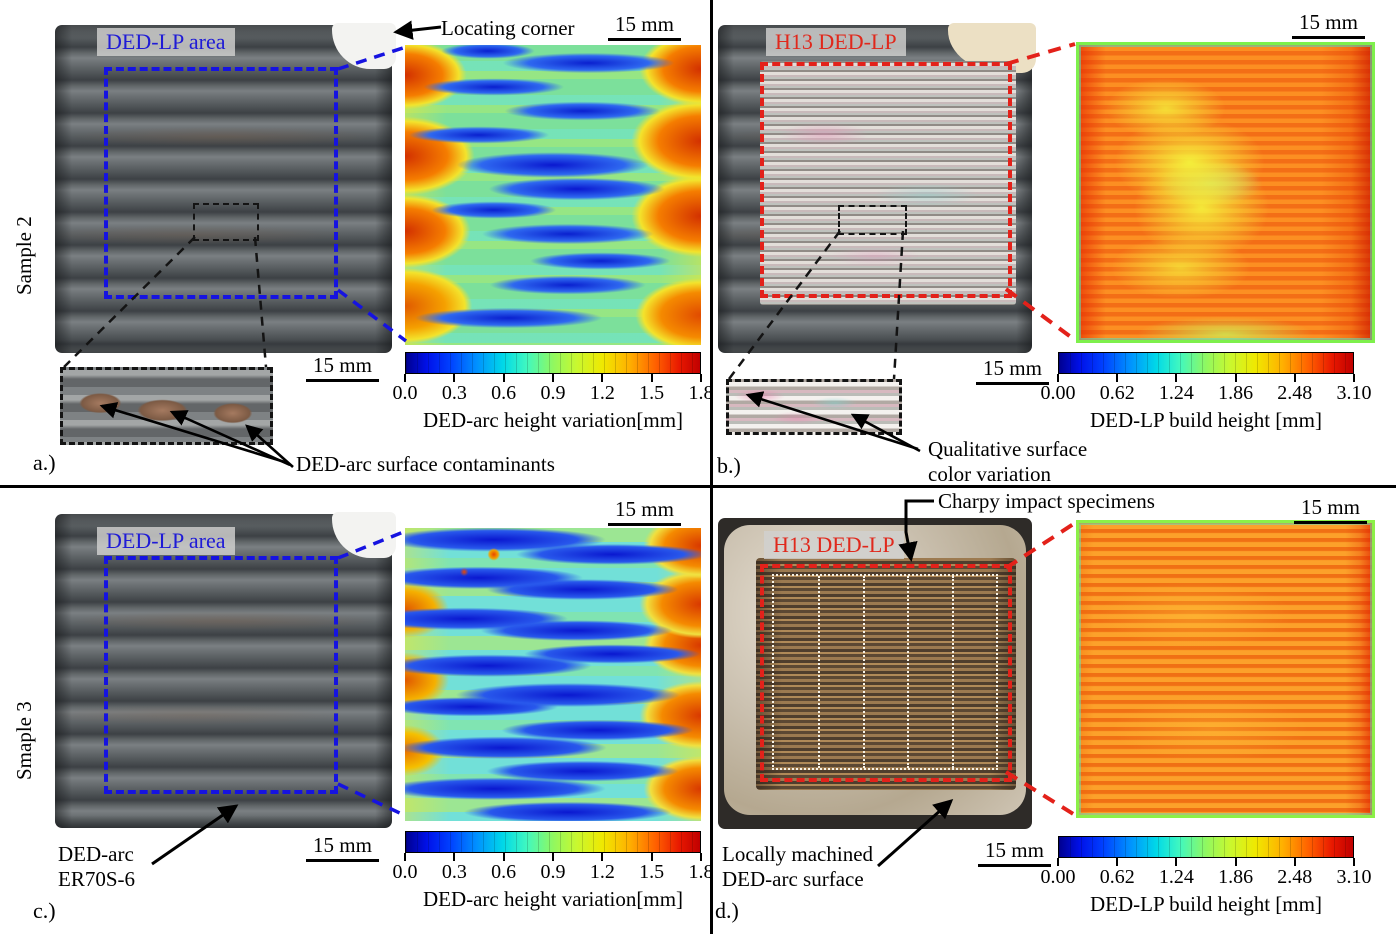 The image size is (1396, 934). Describe the element at coordinates (166, 541) in the screenshot. I see `ded-lp-area-label-c: DED-LP area` at that location.